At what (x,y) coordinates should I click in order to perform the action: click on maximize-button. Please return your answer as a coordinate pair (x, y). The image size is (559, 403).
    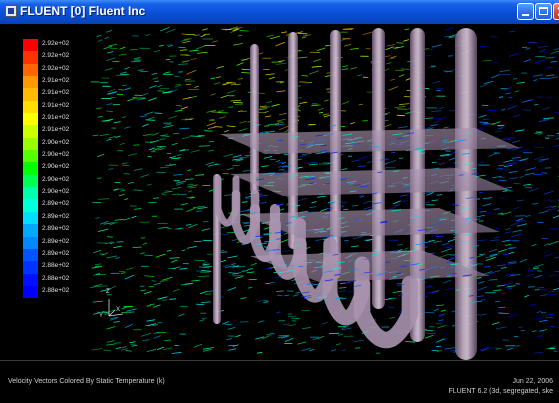
    Looking at the image, I should click on (543, 11).